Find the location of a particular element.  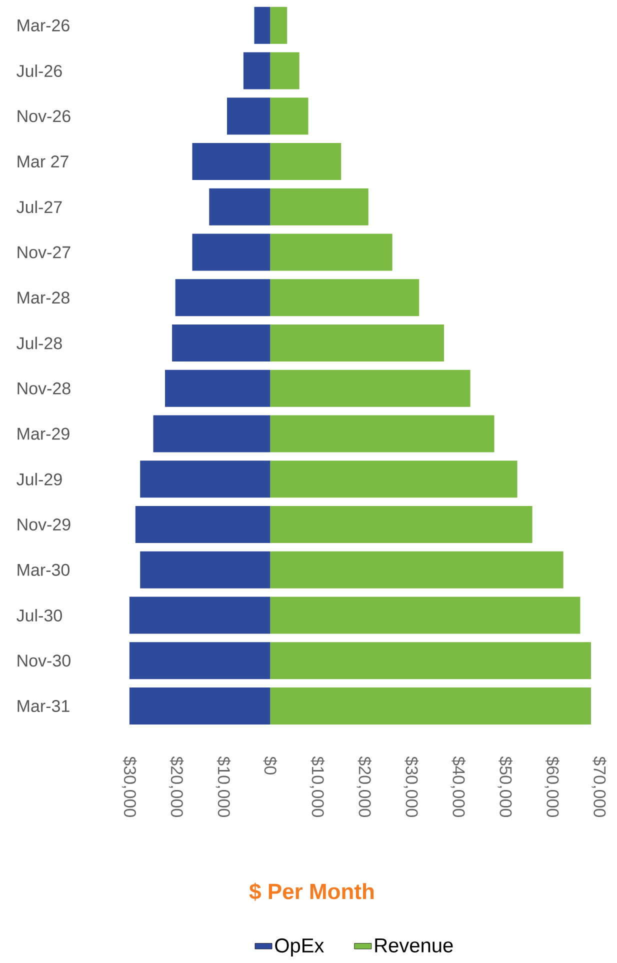

x-tick-label: $0 is located at coordinates (270, 765).